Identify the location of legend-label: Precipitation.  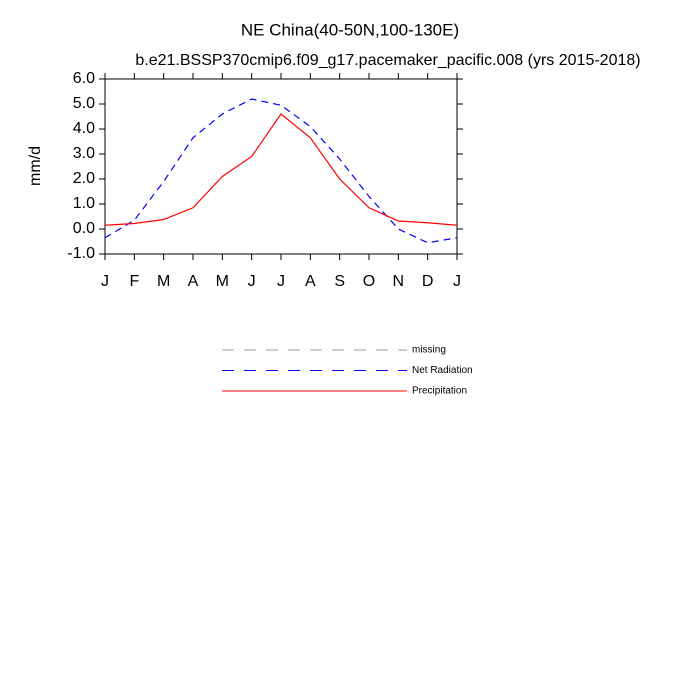
(439, 391).